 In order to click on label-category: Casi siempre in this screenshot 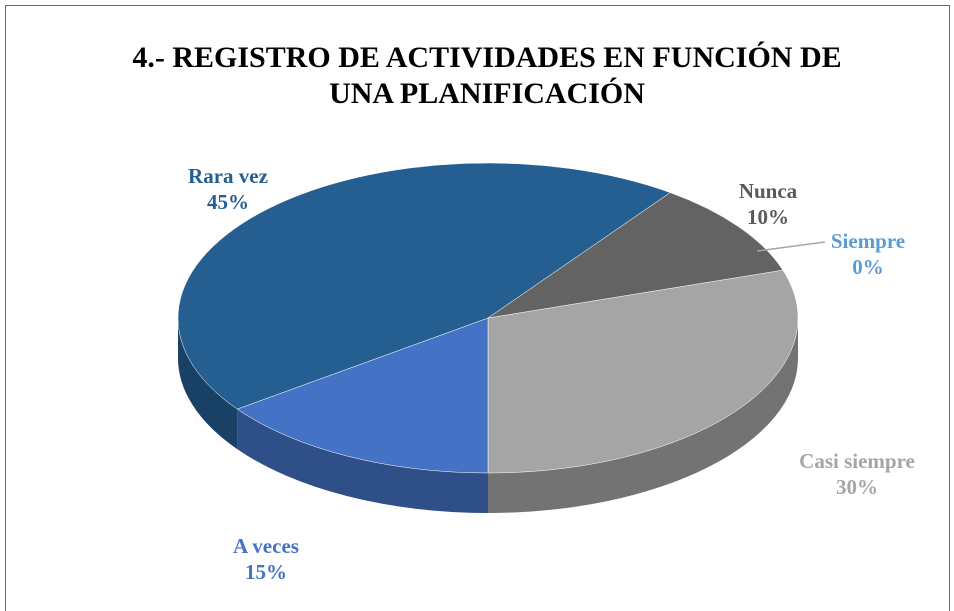, I will do `click(857, 461)`.